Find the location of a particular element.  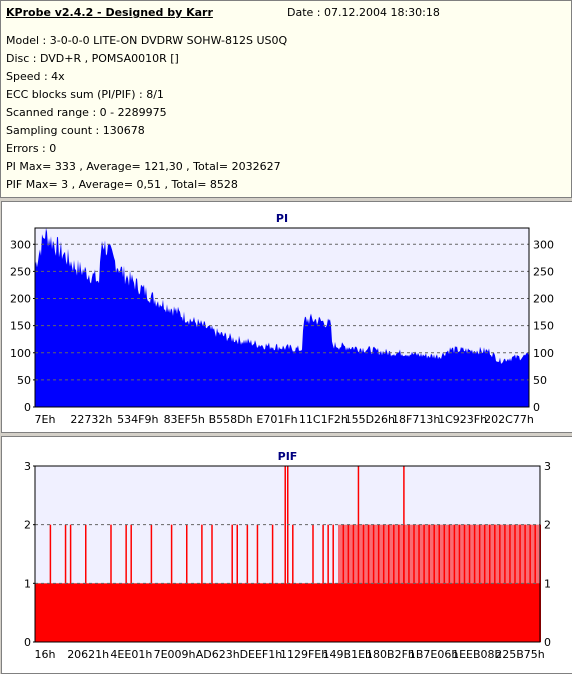

sampling-line: Sampling count : 130678 is located at coordinates (75, 130).